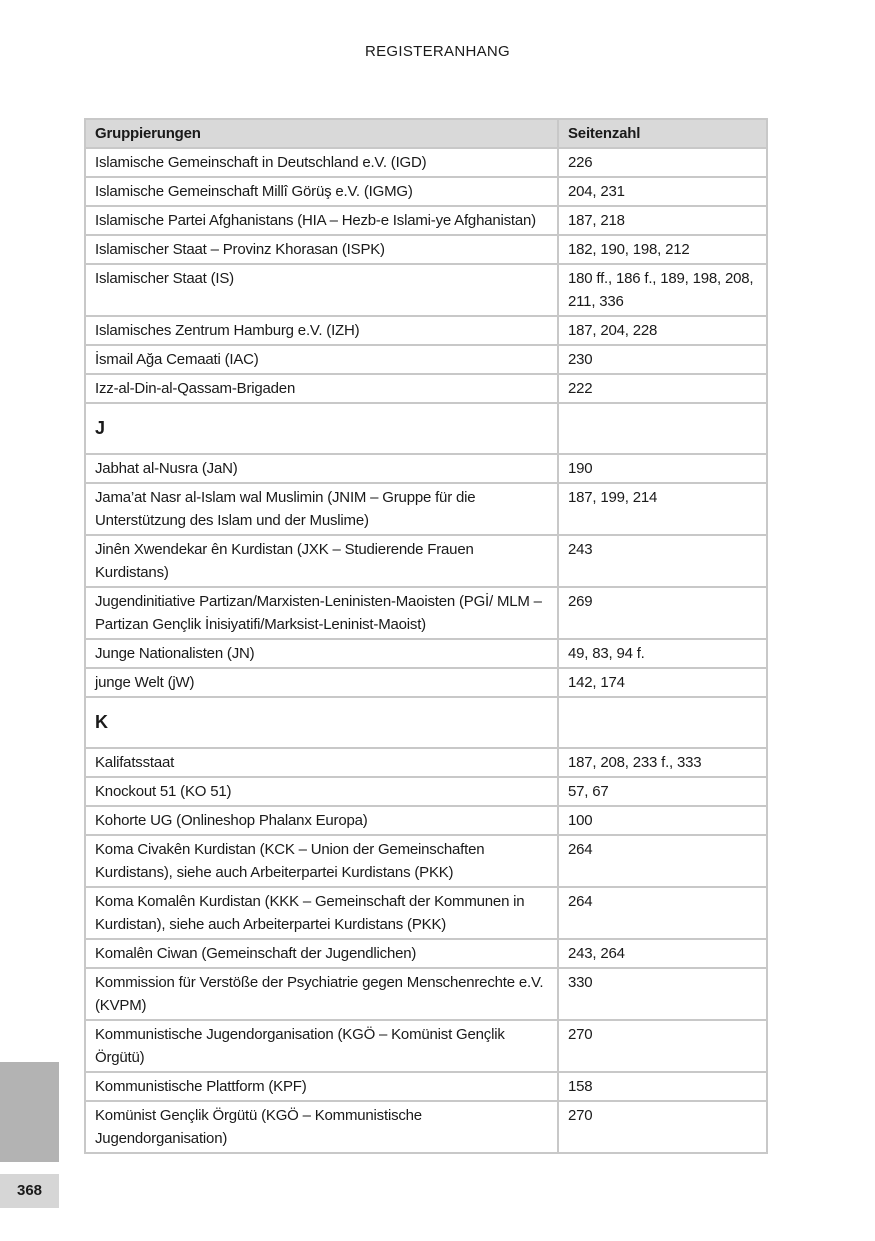 This screenshot has height=1241, width=875. Describe the element at coordinates (321, 330) in the screenshot. I see `group-name: Islamisches Zentrum Hamburg e.V. (IZH)` at that location.